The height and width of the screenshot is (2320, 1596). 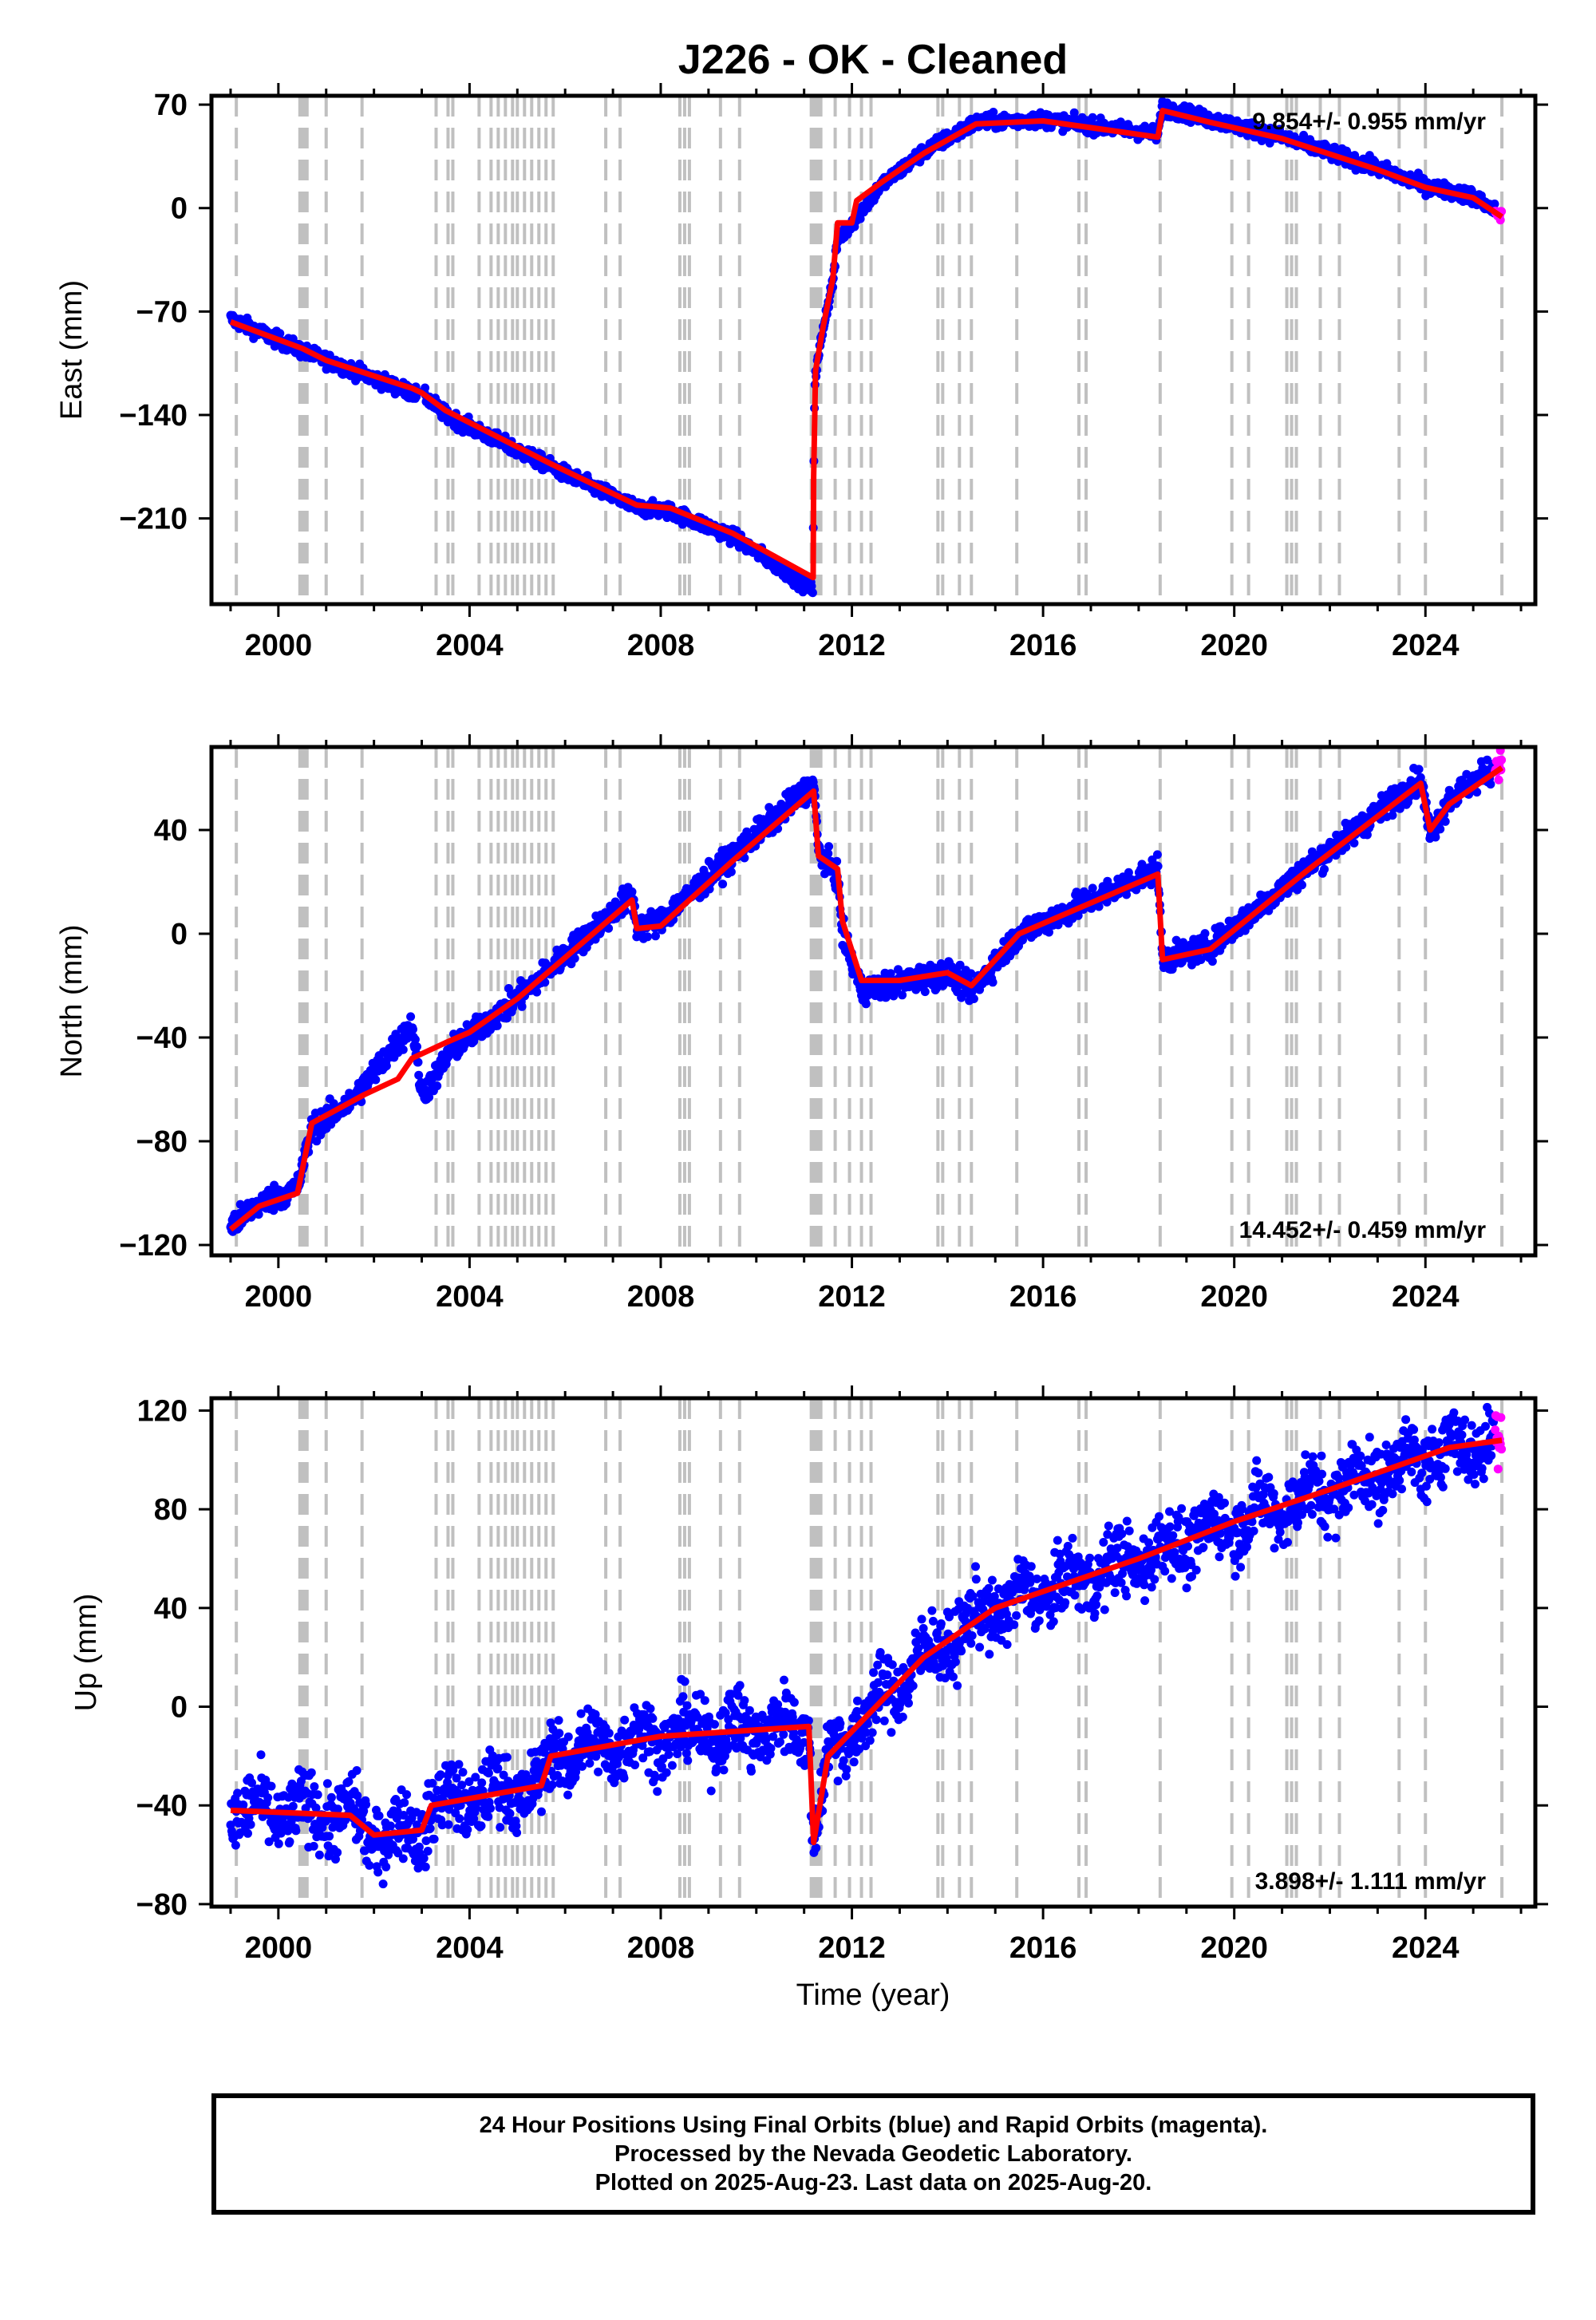 I want to click on y-tick-label: −120, so click(x=153, y=1246).